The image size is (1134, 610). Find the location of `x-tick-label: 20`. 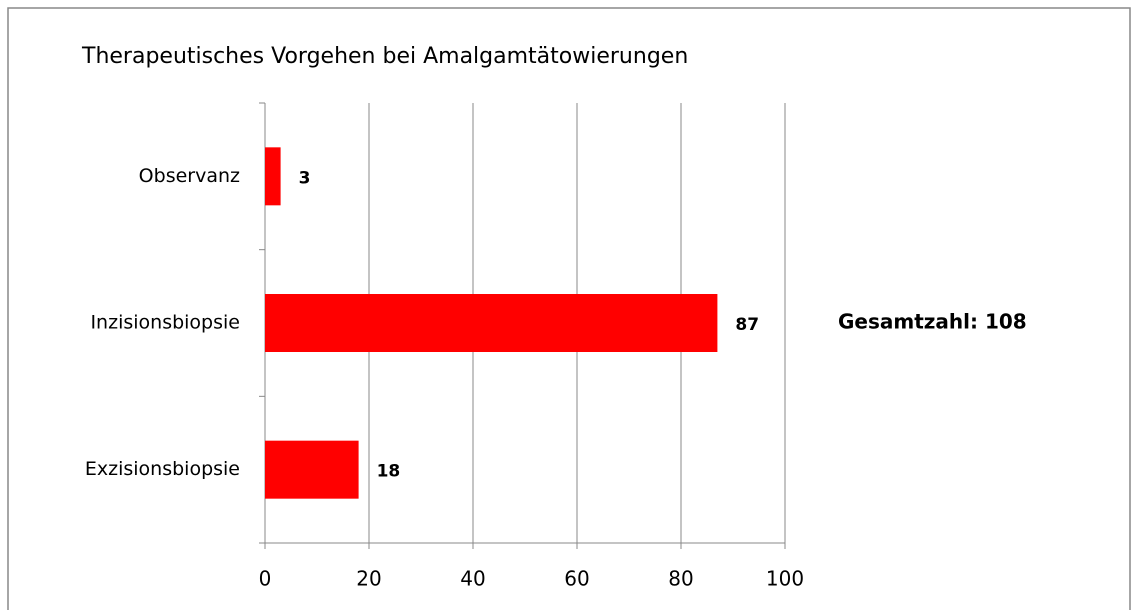

x-tick-label: 20 is located at coordinates (368, 579).